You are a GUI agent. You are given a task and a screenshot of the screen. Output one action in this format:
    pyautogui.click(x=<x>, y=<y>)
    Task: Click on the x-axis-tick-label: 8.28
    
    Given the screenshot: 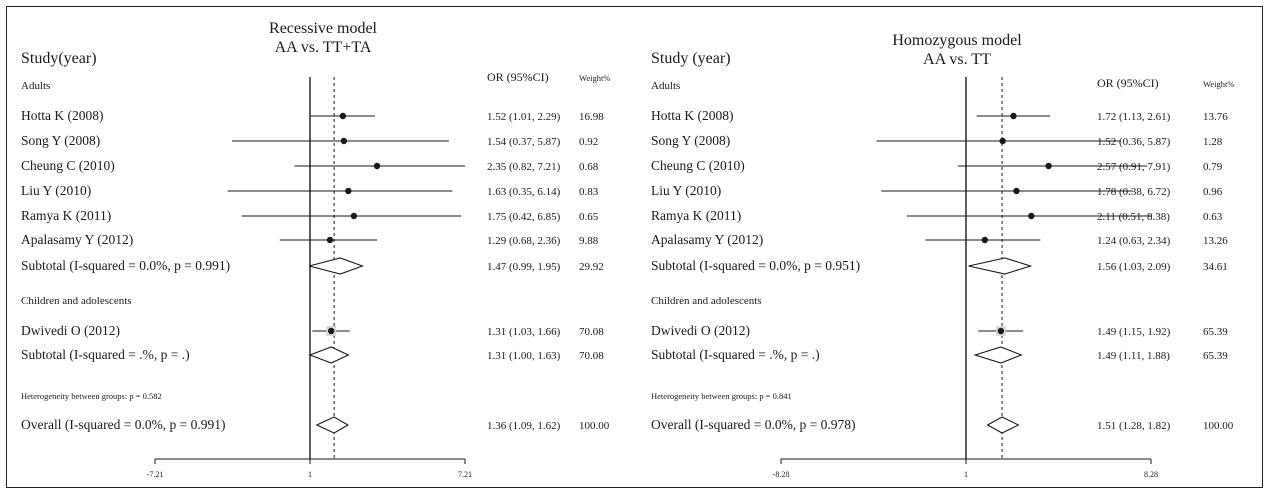 What is the action you would take?
    pyautogui.click(x=1151, y=474)
    